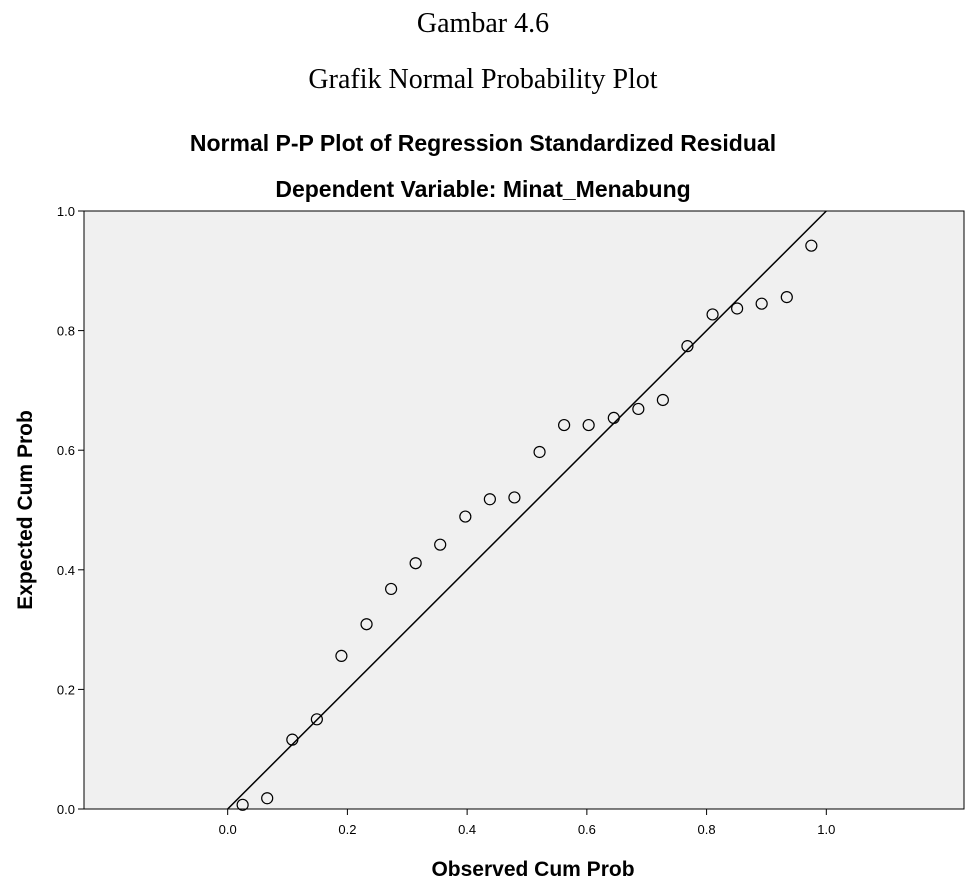 The width and height of the screenshot is (966, 880). What do you see at coordinates (66, 689) in the screenshot?
I see `y-tick-label: 0.2` at bounding box center [66, 689].